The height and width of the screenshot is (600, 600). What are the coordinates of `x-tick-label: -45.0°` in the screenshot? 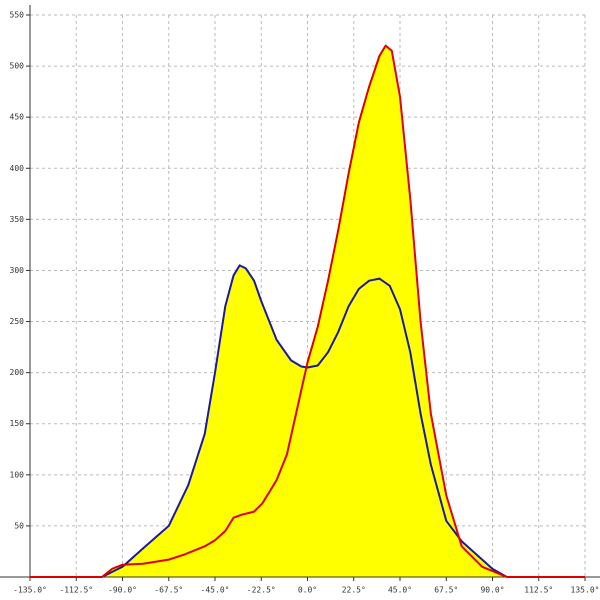 It's located at (215, 590).